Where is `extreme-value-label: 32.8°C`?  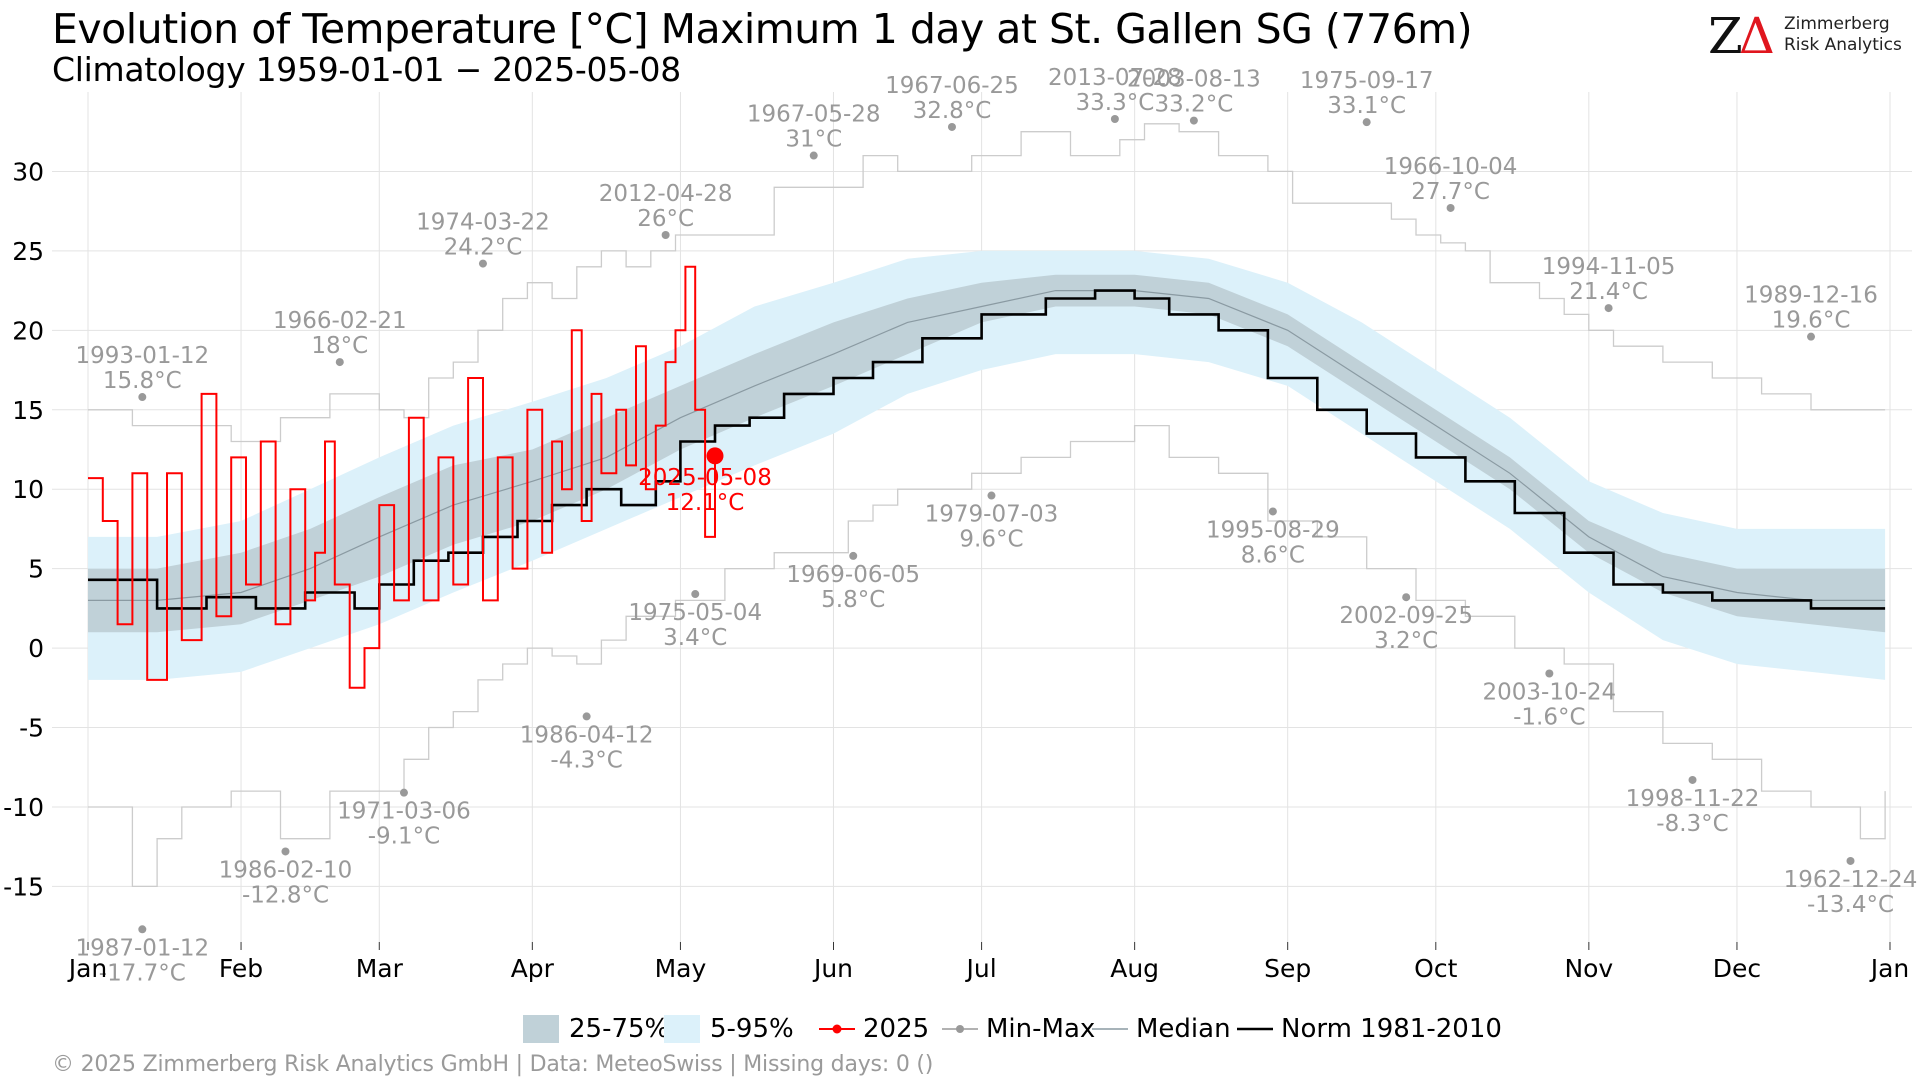 extreme-value-label: 32.8°C is located at coordinates (952, 111).